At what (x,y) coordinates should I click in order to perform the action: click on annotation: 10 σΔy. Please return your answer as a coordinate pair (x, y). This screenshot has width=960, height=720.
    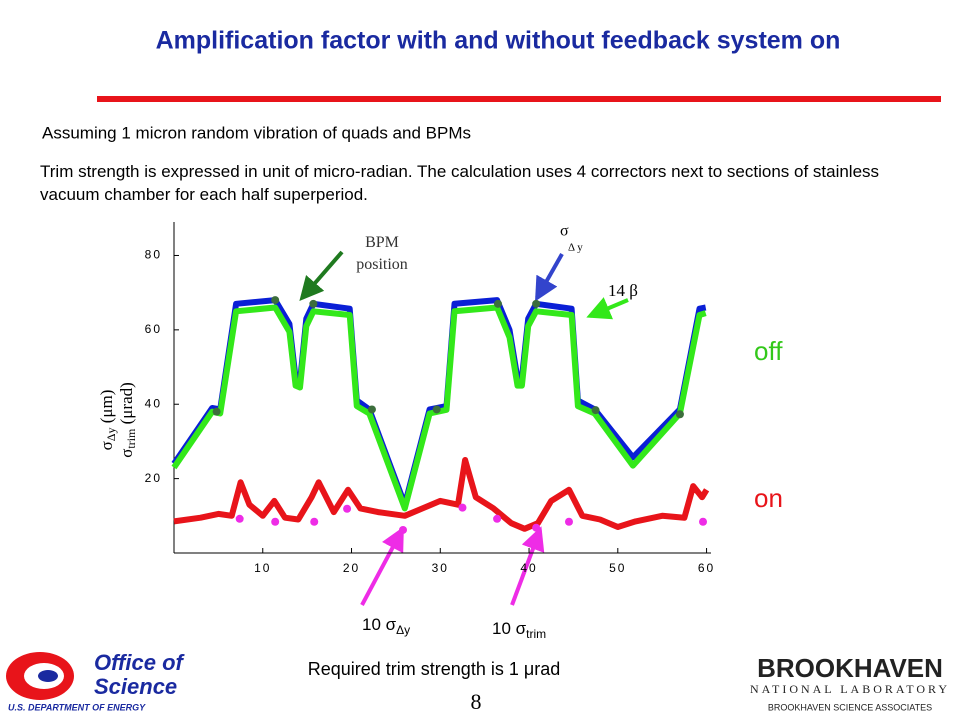
    Looking at the image, I should click on (386, 626).